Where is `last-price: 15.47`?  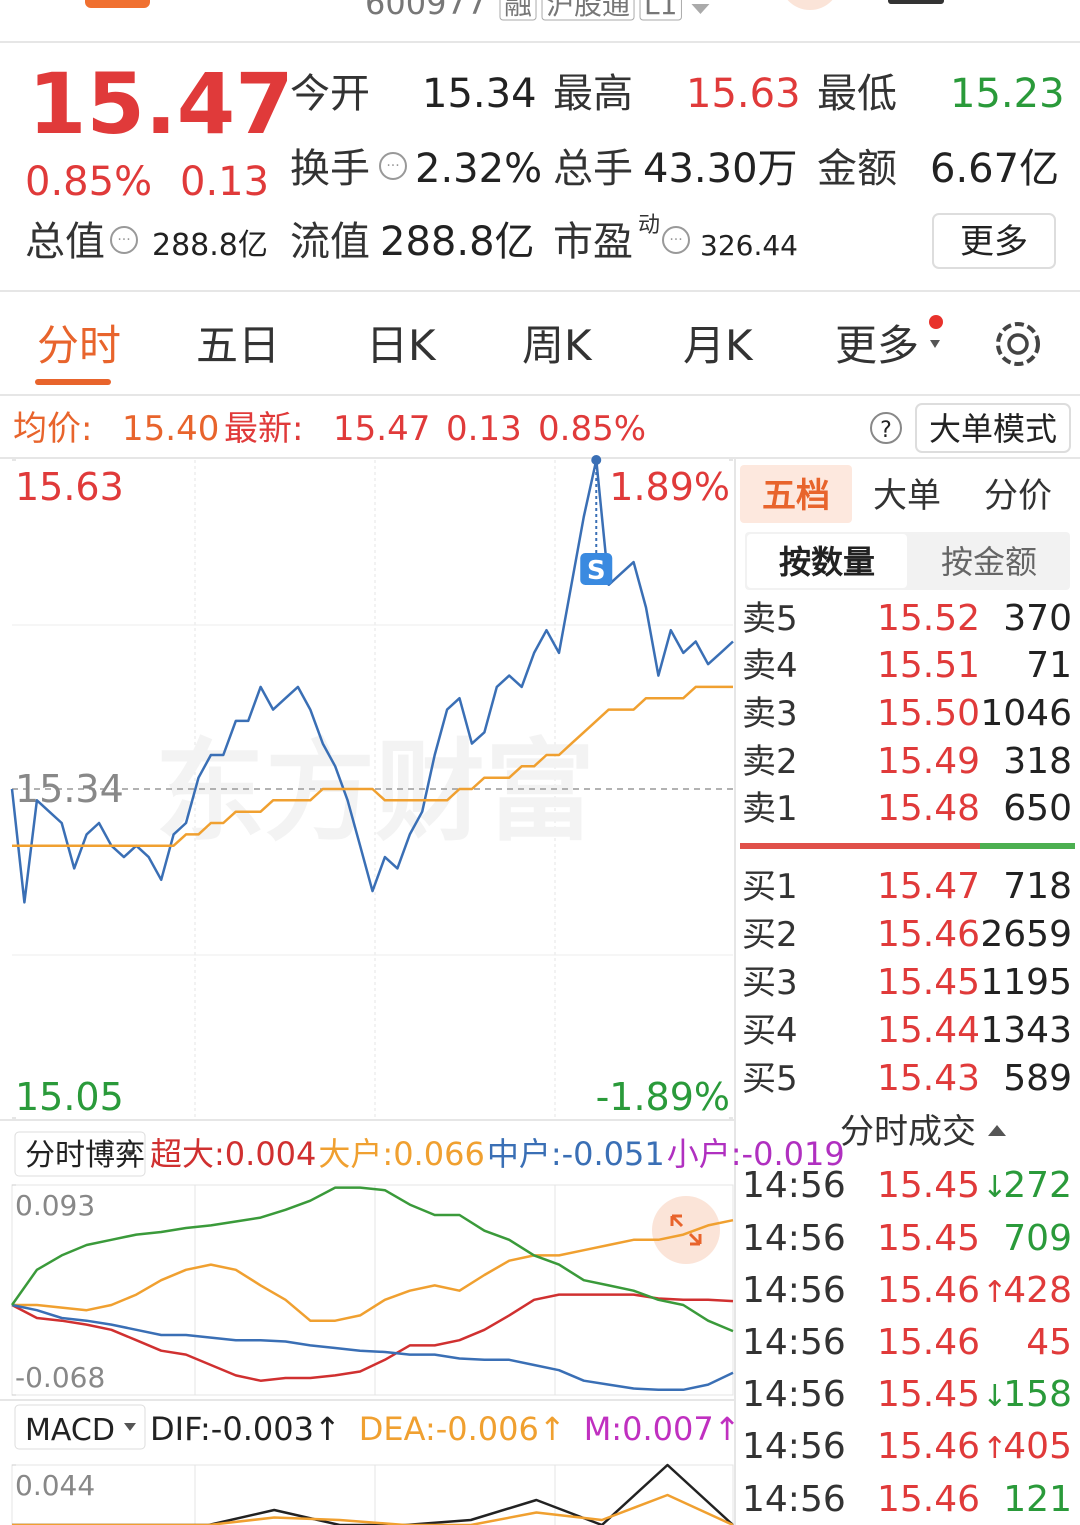
last-price: 15.47 is located at coordinates (161, 104).